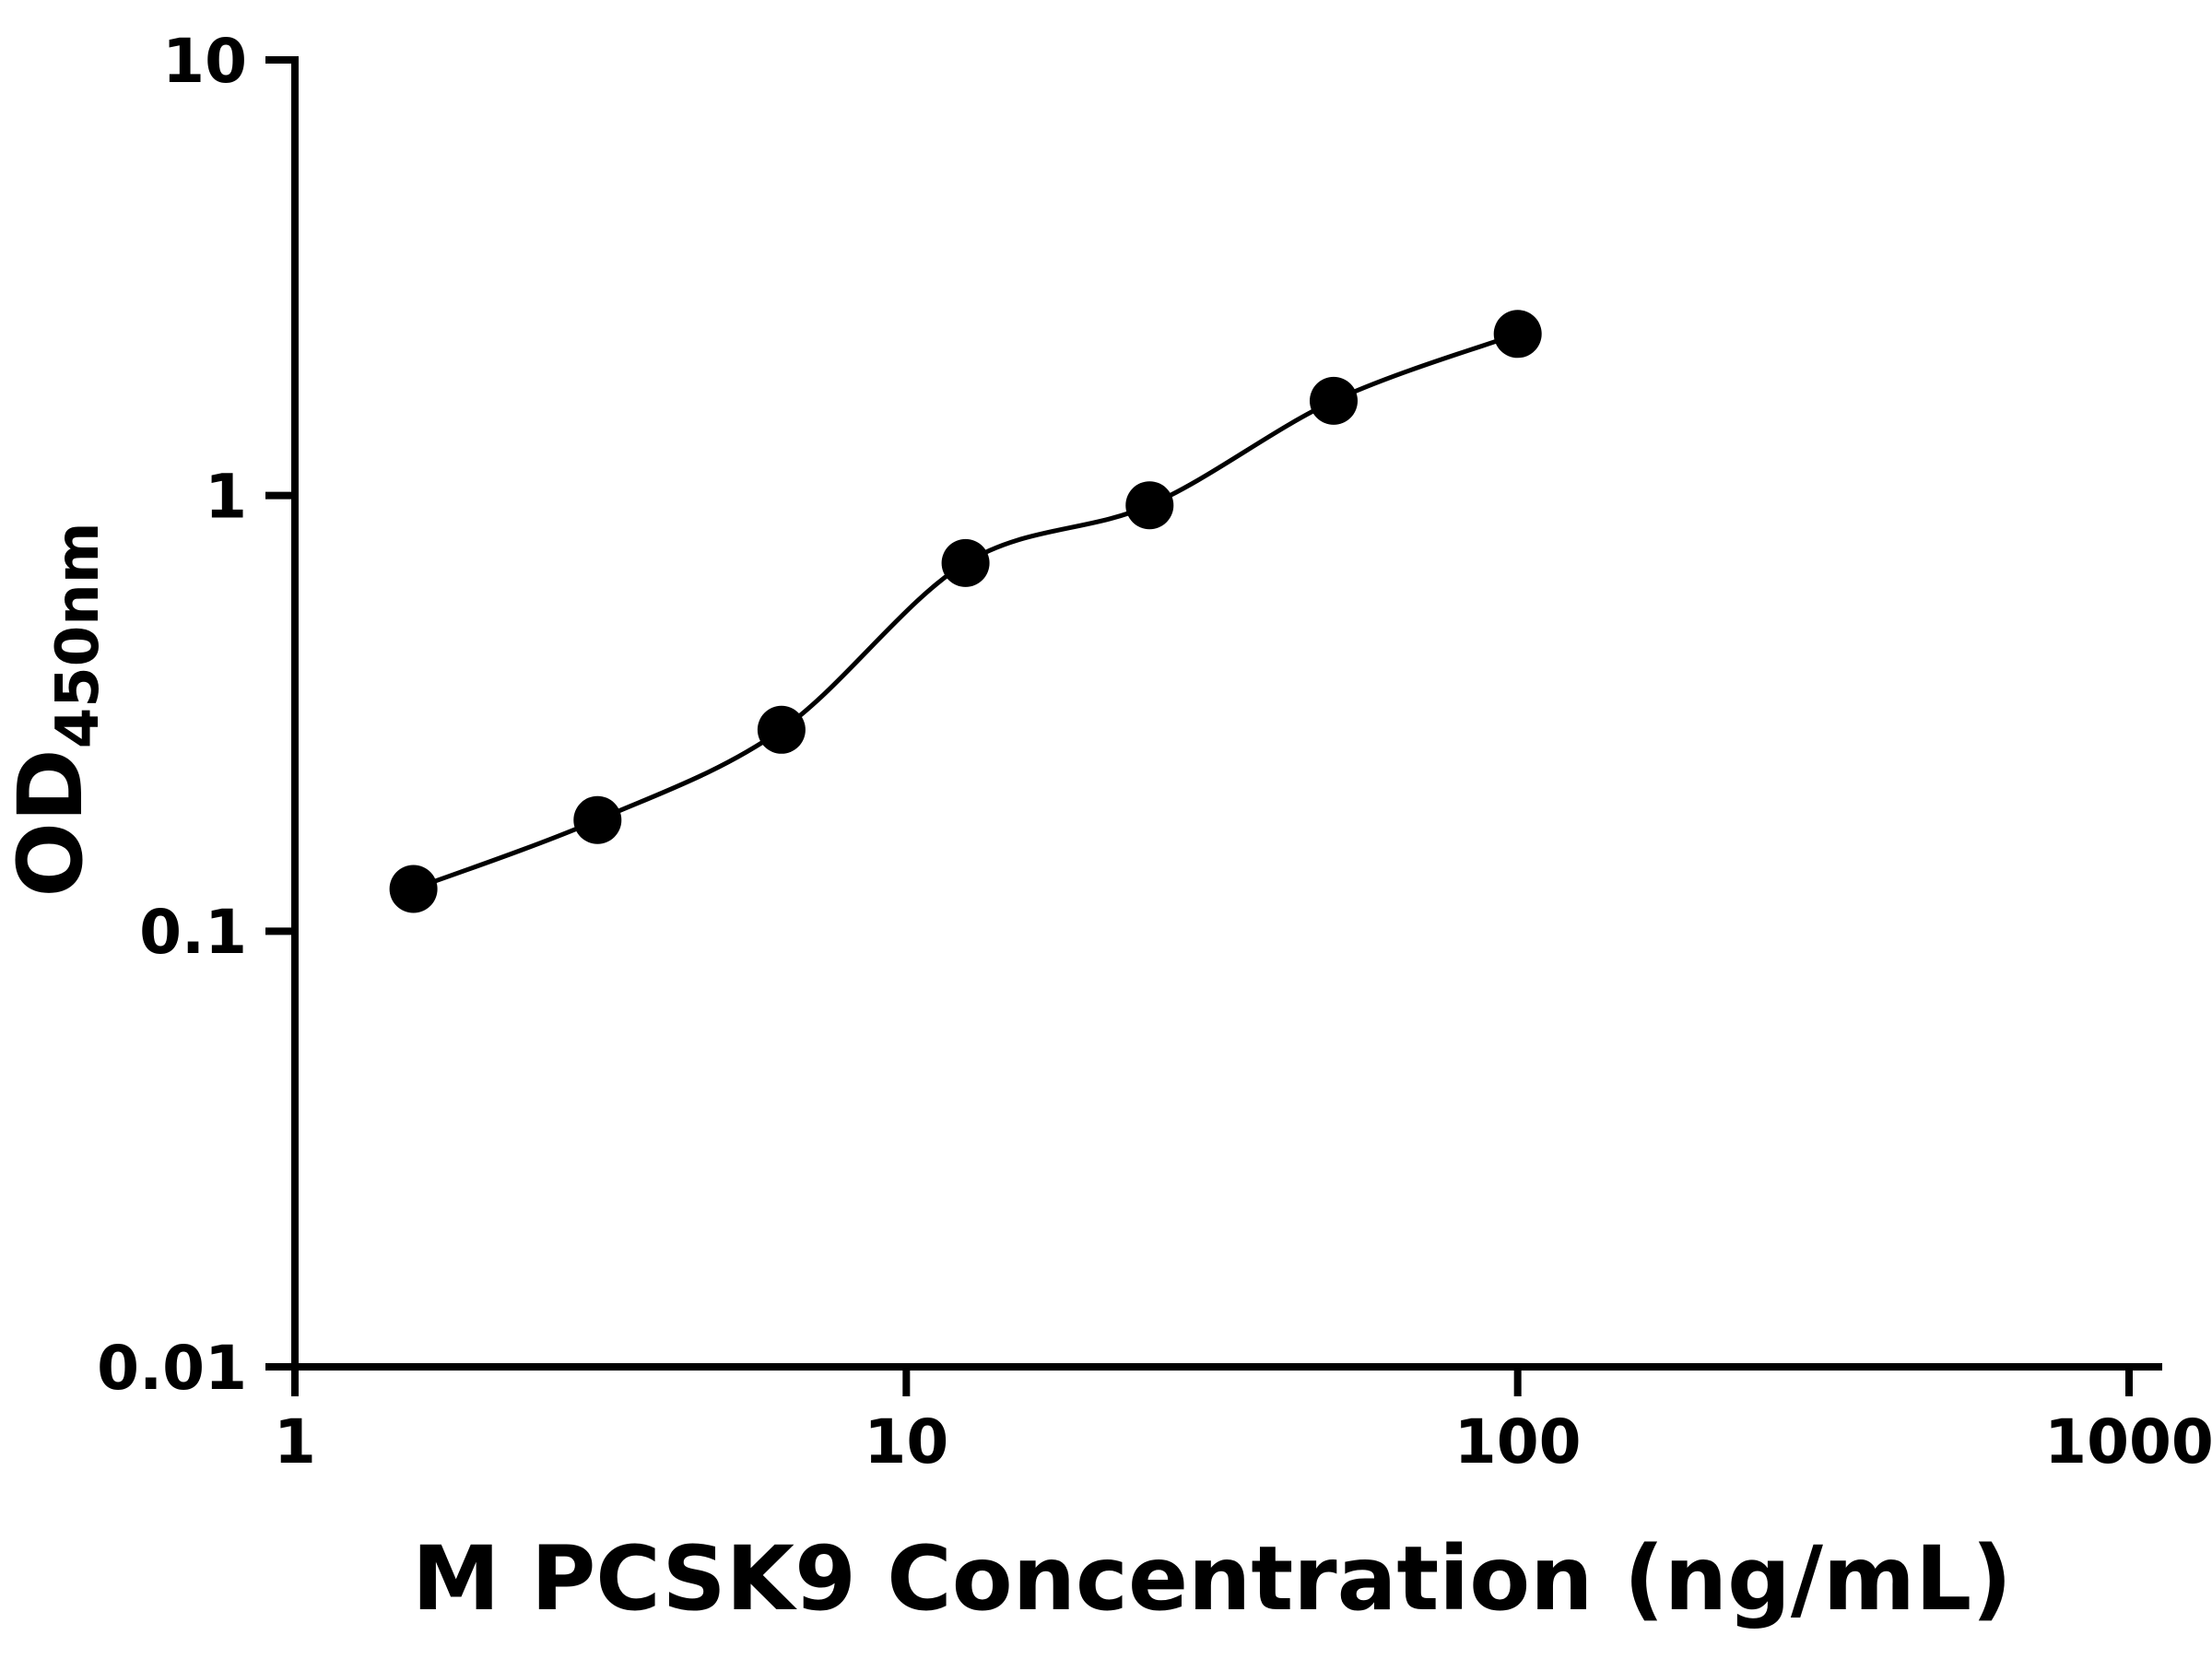 This screenshot has width=2212, height=1659. I want to click on x-tick-label: 1, so click(295, 1441).